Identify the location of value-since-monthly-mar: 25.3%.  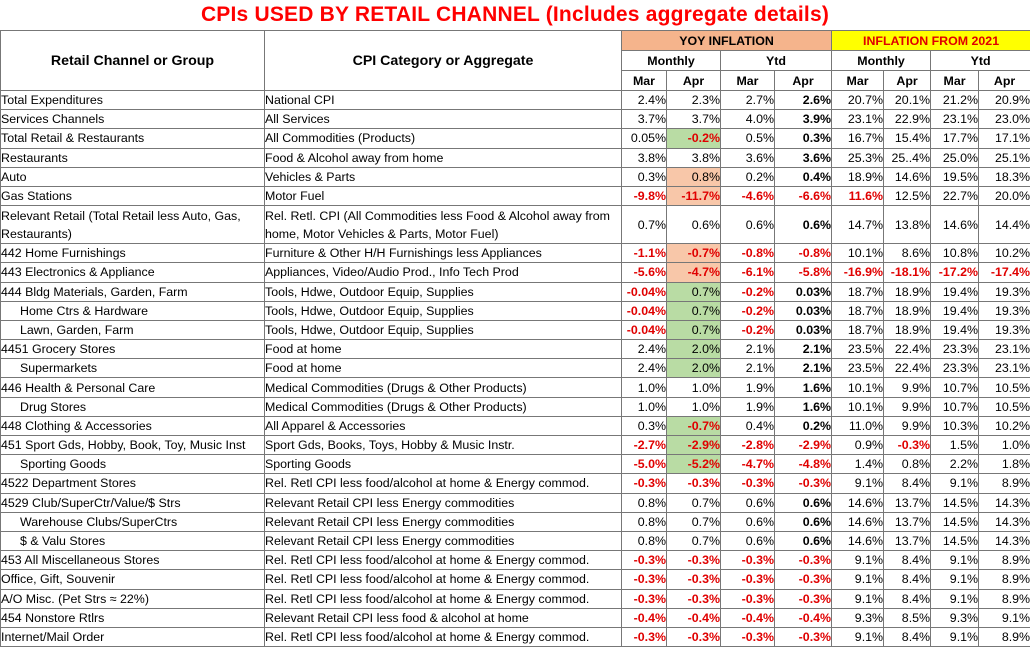
(858, 157).